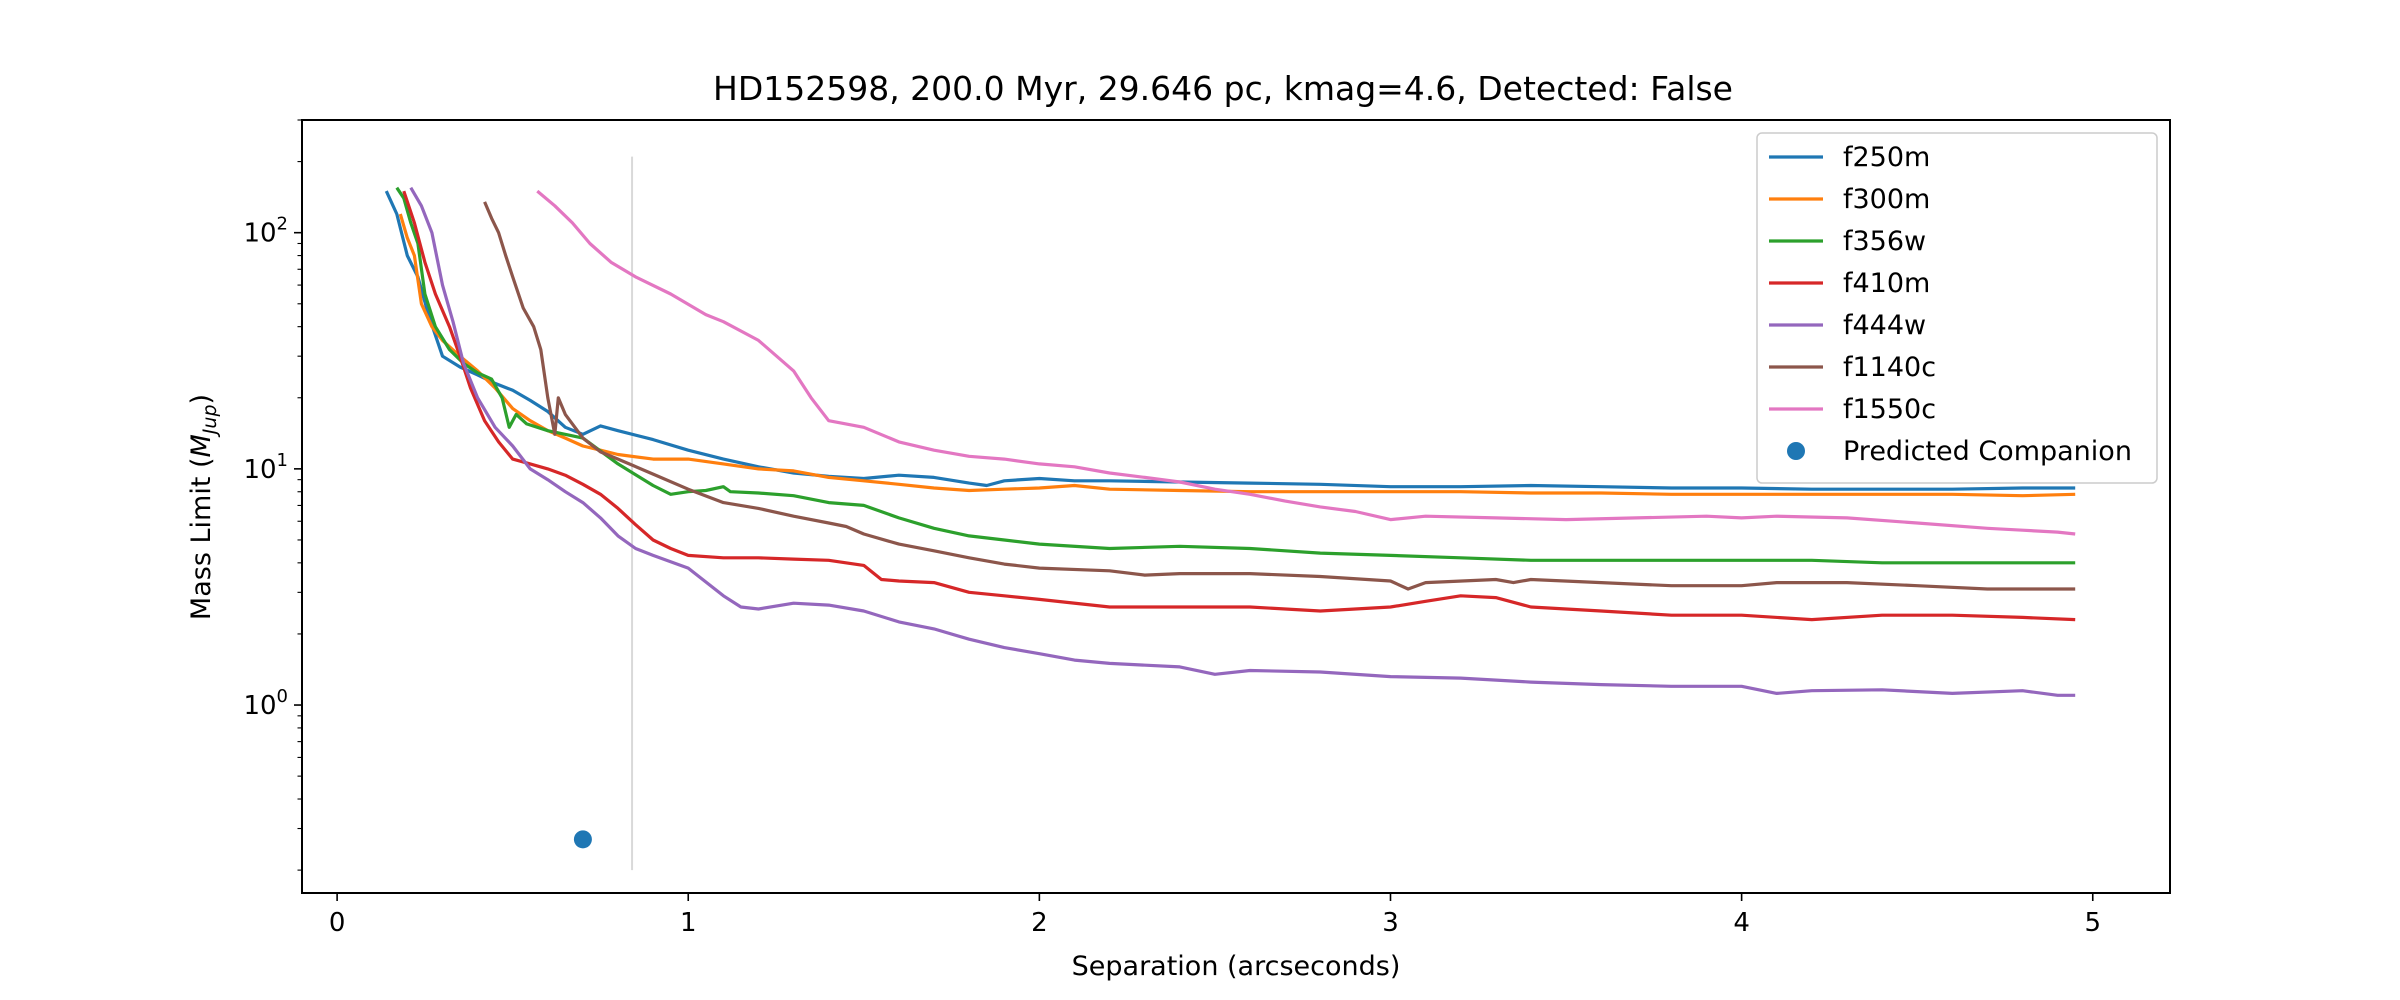  I want to click on y-axis-ticks: 10⁰ 10¹ 10², so click(272, 495).